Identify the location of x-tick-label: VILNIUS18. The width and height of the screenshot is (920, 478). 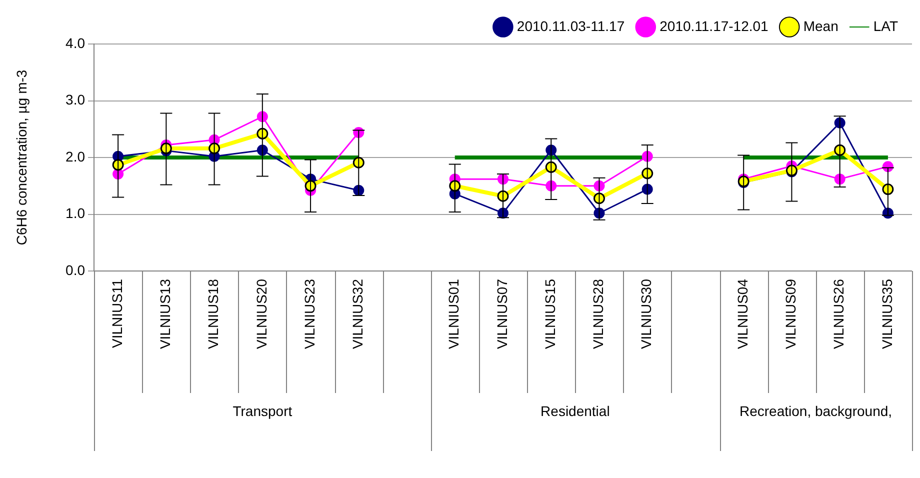
(213, 314).